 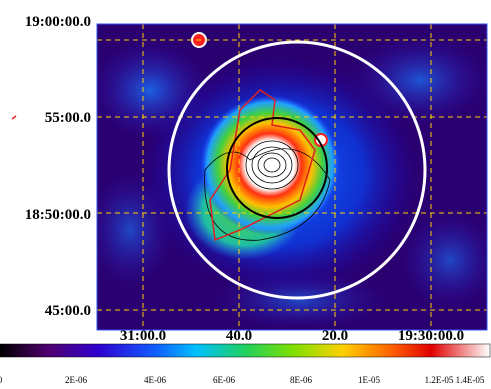 I want to click on y-label: 45:00.0, so click(x=68, y=311).